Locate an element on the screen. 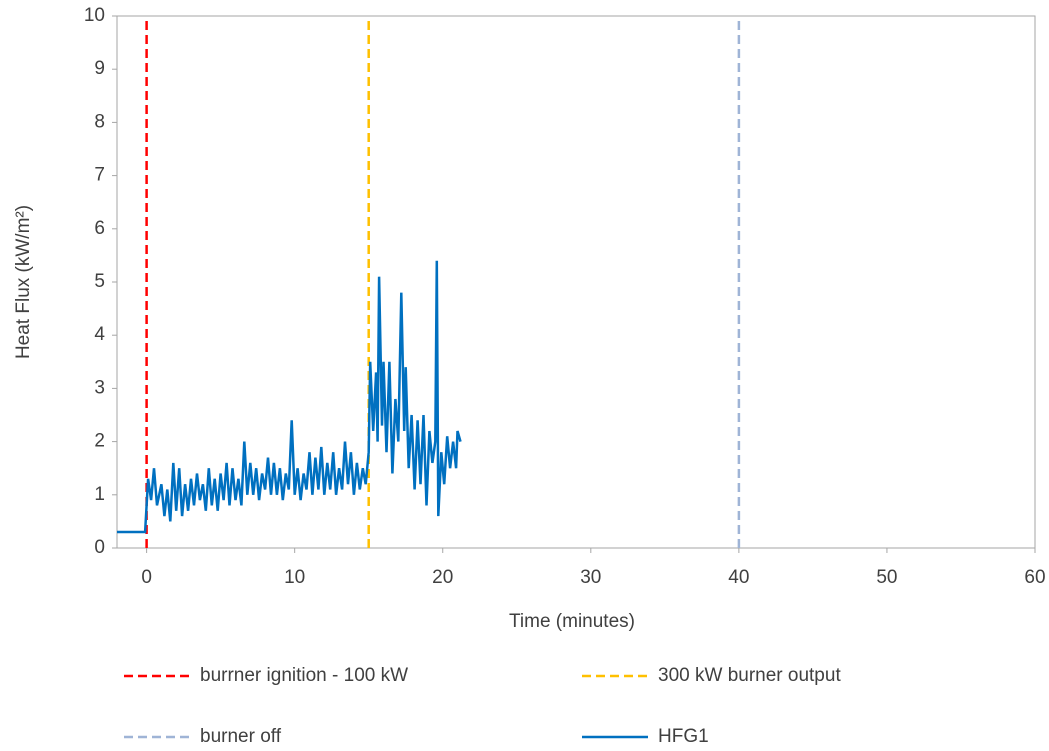 The width and height of the screenshot is (1049, 751). legend-label: burrner ignition - 100 kW is located at coordinates (304, 675).